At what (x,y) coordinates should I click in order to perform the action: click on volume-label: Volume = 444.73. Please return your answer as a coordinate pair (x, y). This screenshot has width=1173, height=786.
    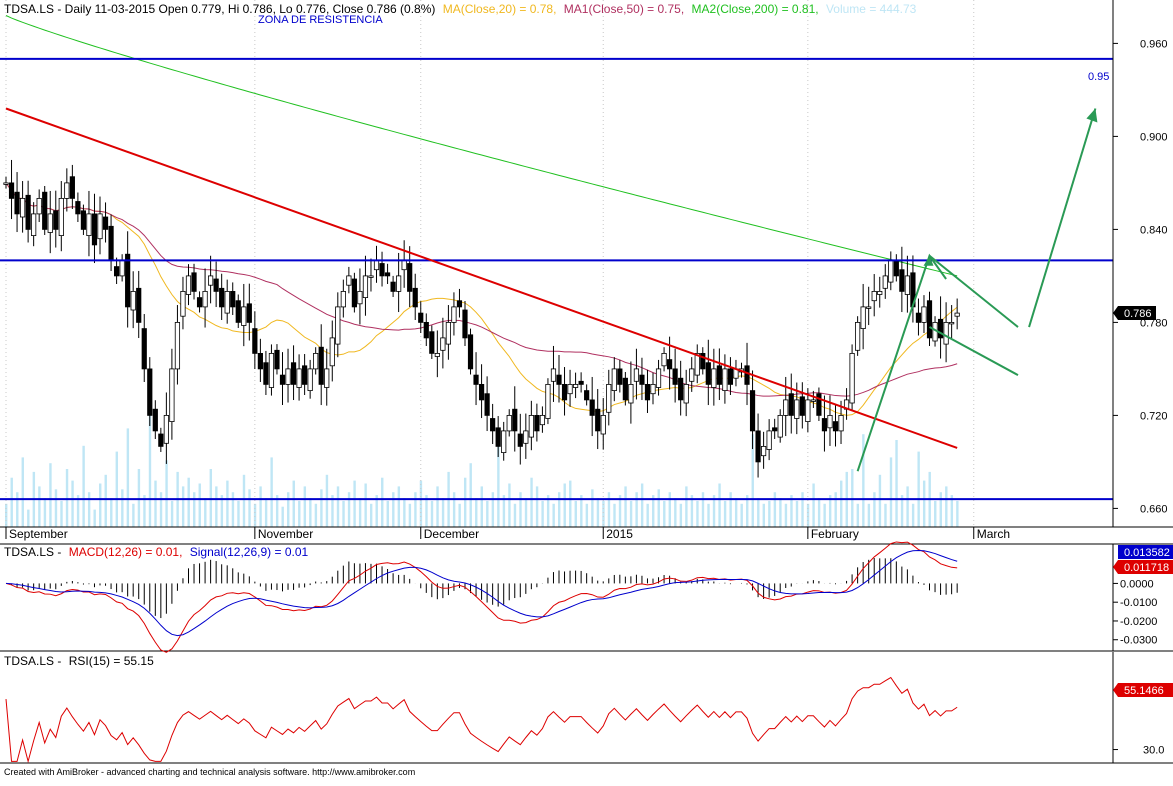
    Looking at the image, I should click on (871, 9).